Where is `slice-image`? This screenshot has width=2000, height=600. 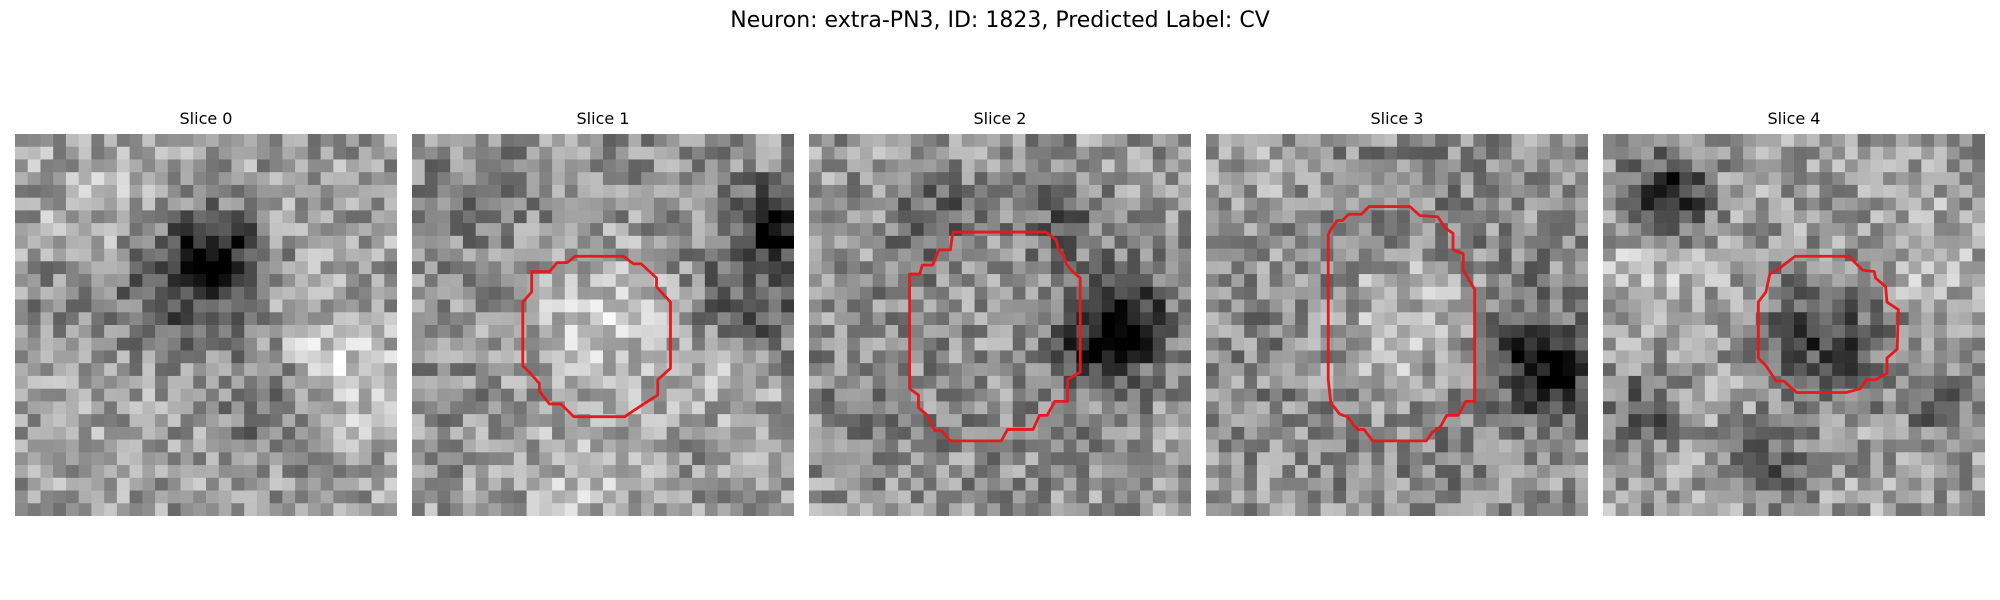
slice-image is located at coordinates (1000, 325).